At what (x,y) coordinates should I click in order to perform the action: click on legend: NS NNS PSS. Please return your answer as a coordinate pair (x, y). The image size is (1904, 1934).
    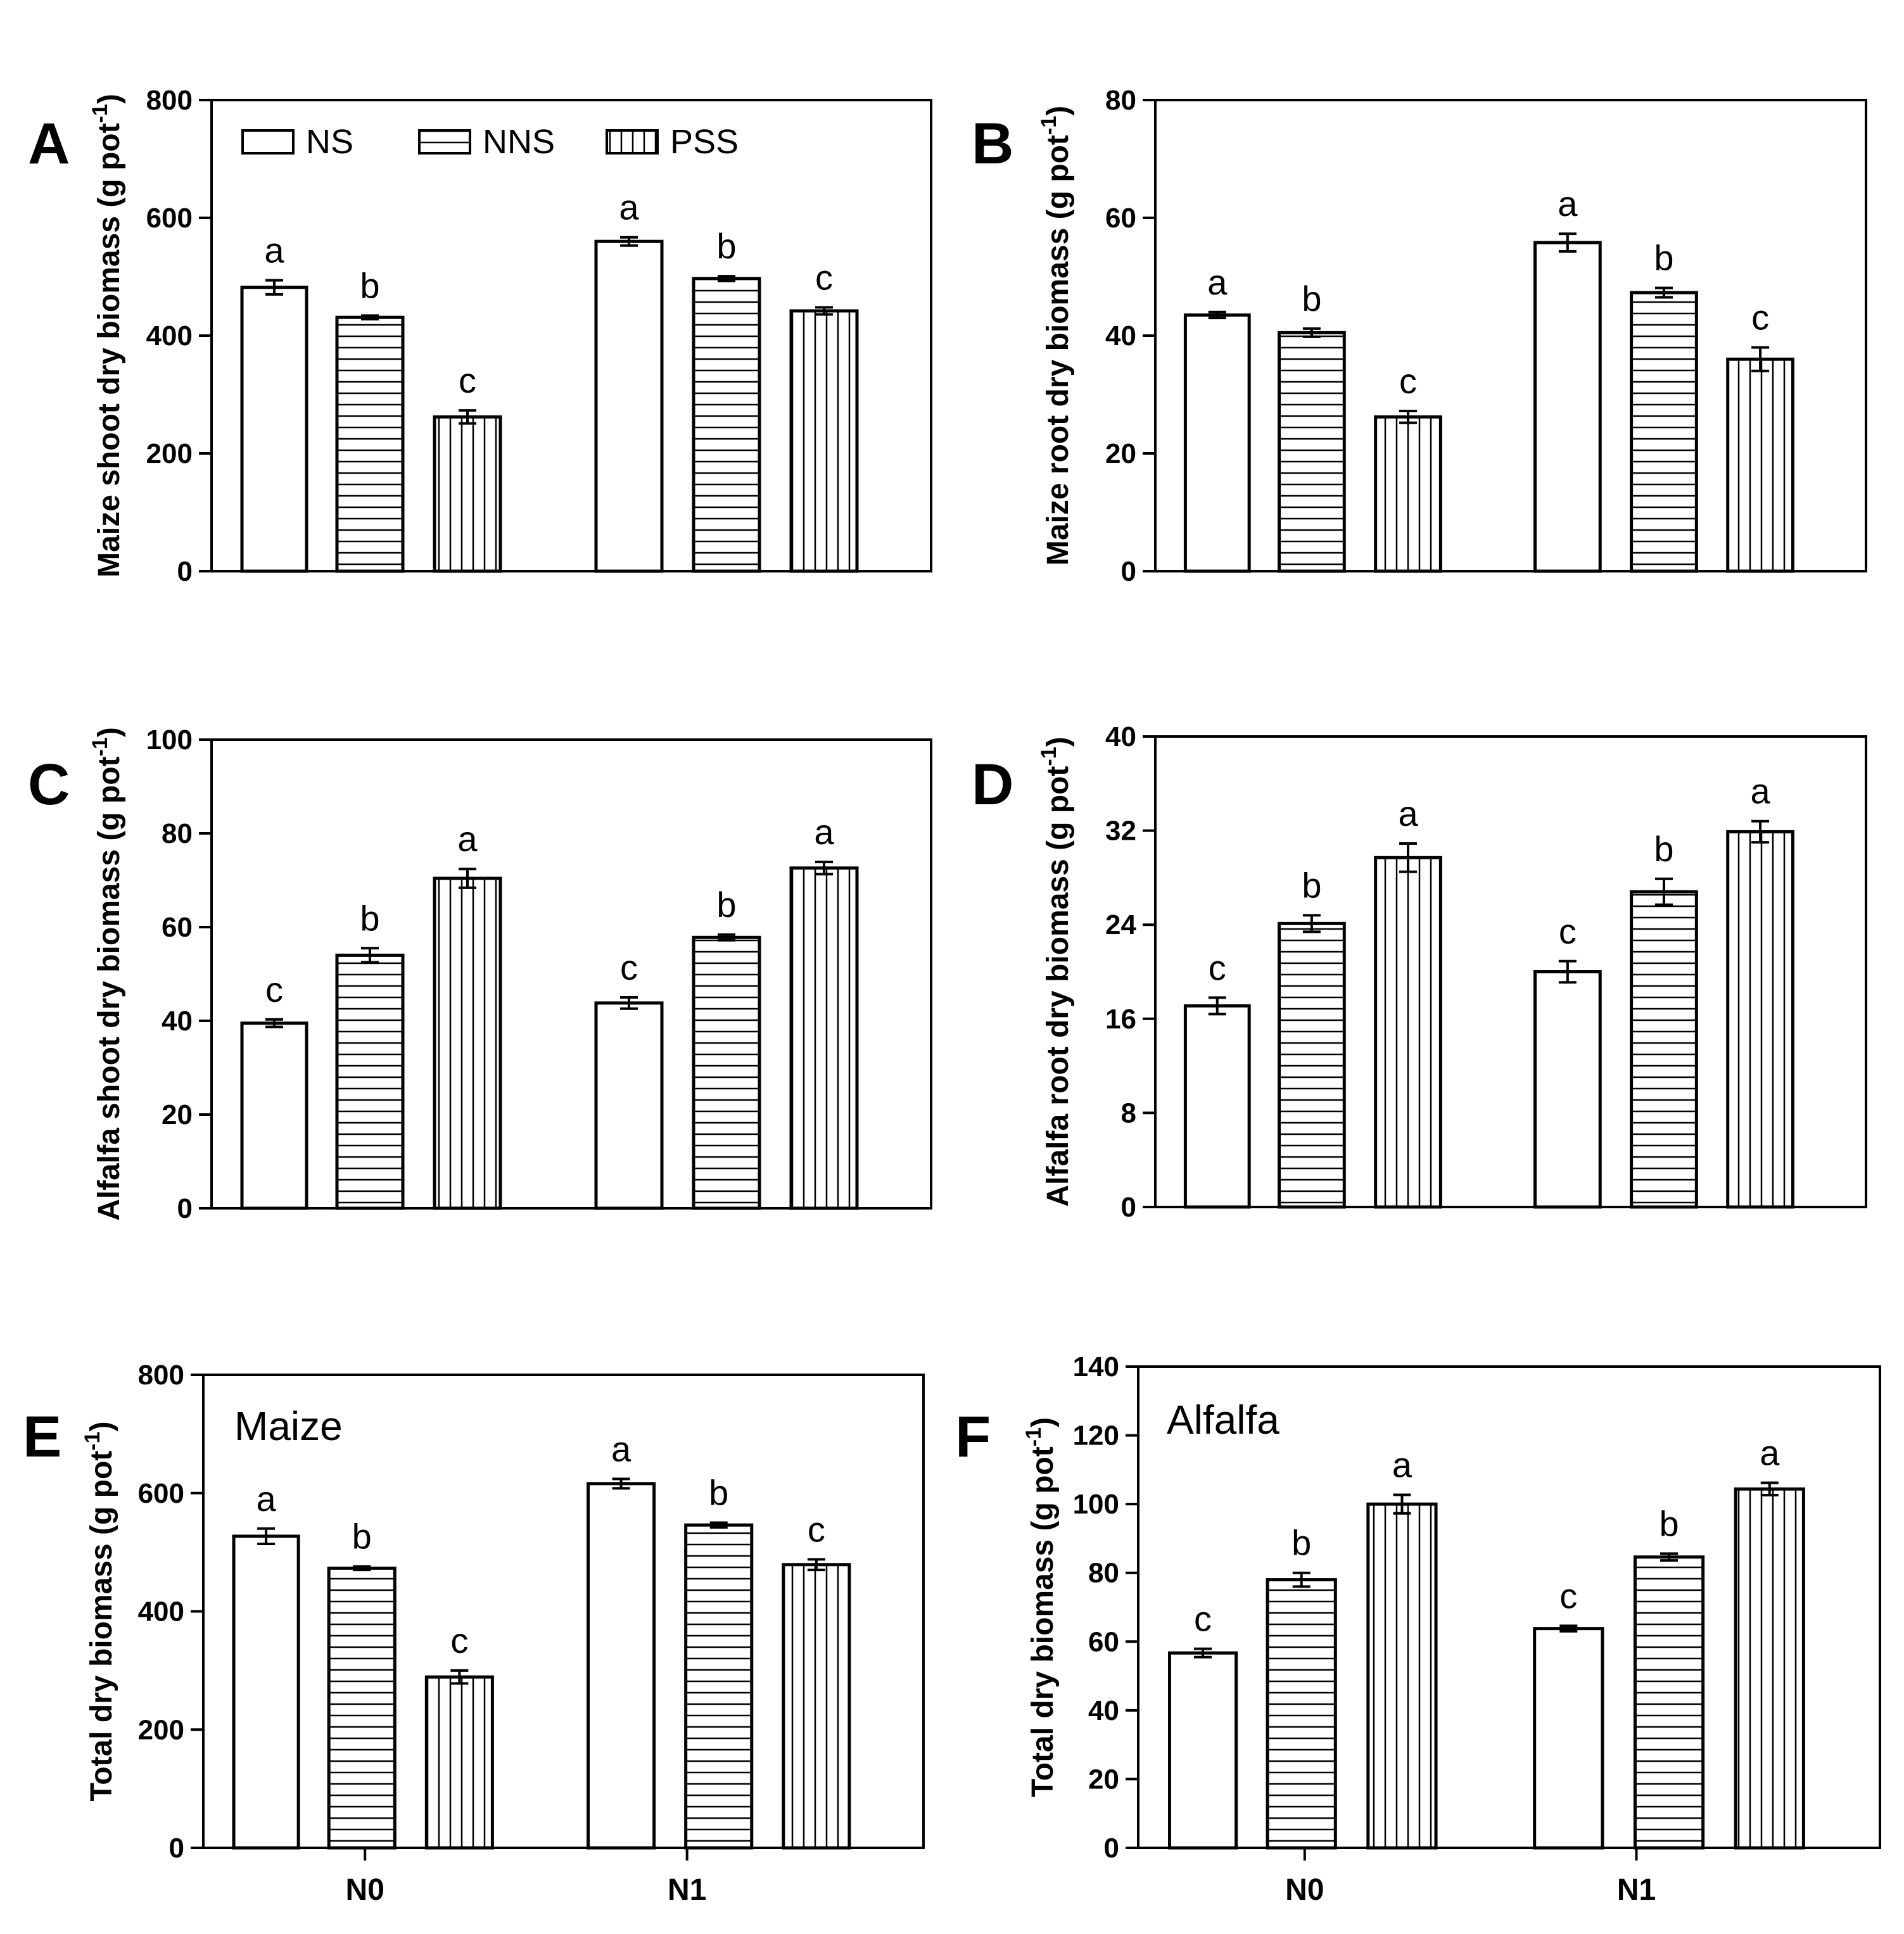
    Looking at the image, I should click on (490, 142).